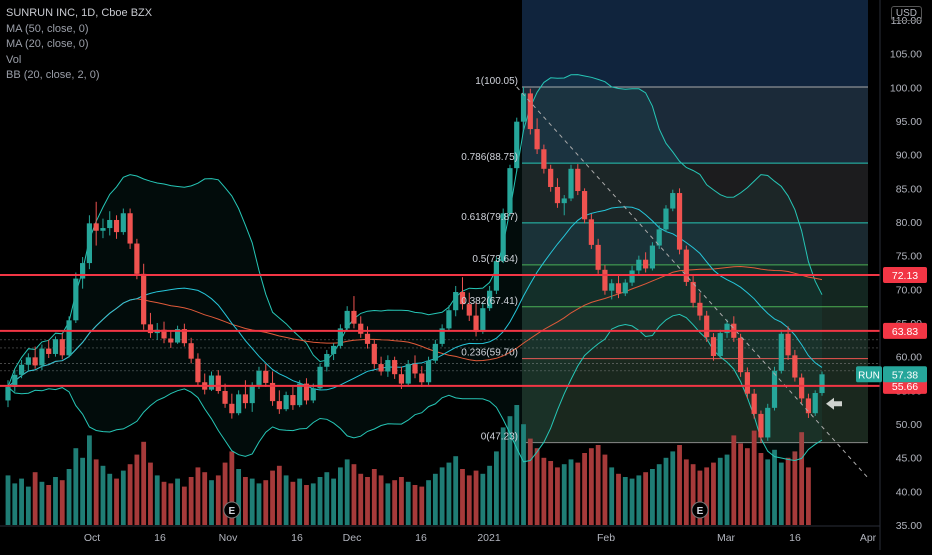 The image size is (932, 555). What do you see at coordinates (909, 459) in the screenshot?
I see `y-tick-label: 45.00` at bounding box center [909, 459].